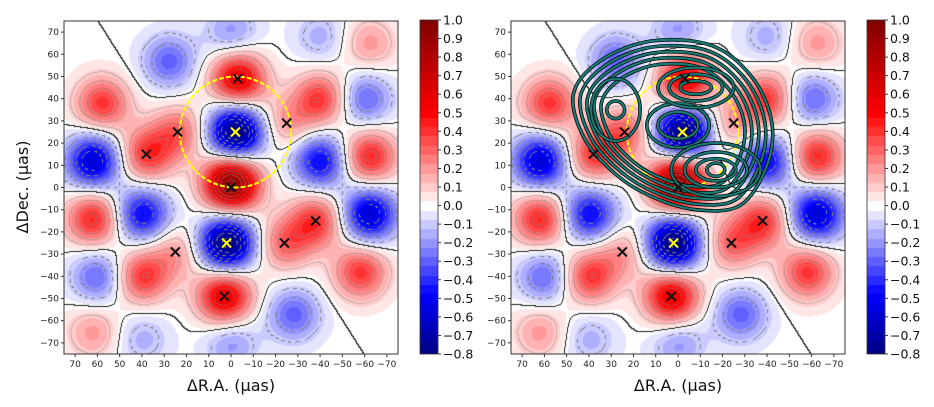 The height and width of the screenshot is (407, 934). I want to click on y-tick-label: 70, so click(501, 33).